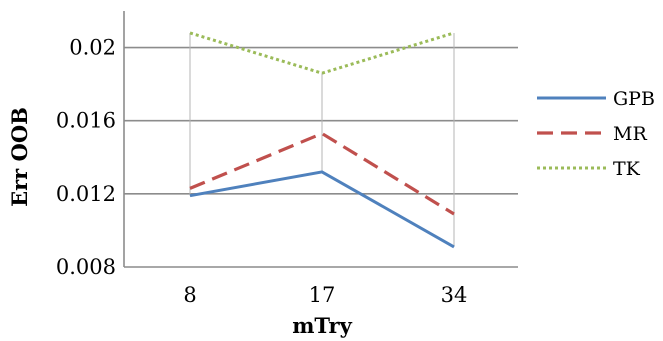 Image resolution: width=663 pixels, height=341 pixels. Describe the element at coordinates (627, 169) in the screenshot. I see `legend-label-tk: TK` at that location.